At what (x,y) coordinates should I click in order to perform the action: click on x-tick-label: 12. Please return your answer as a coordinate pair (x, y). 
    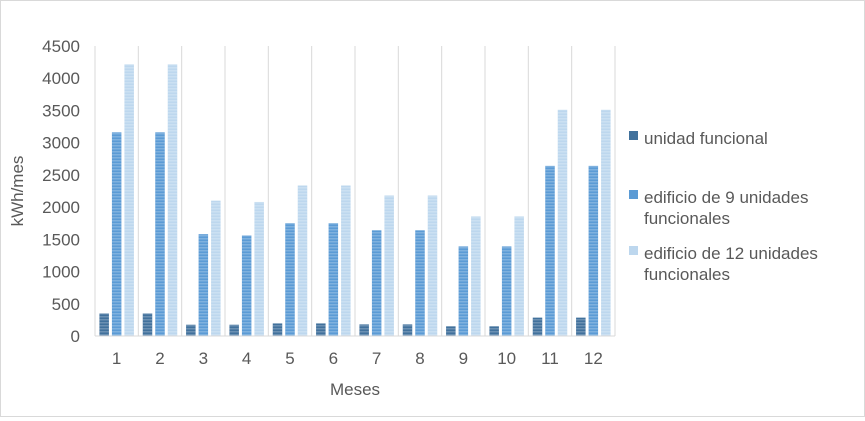
    Looking at the image, I should click on (593, 358).